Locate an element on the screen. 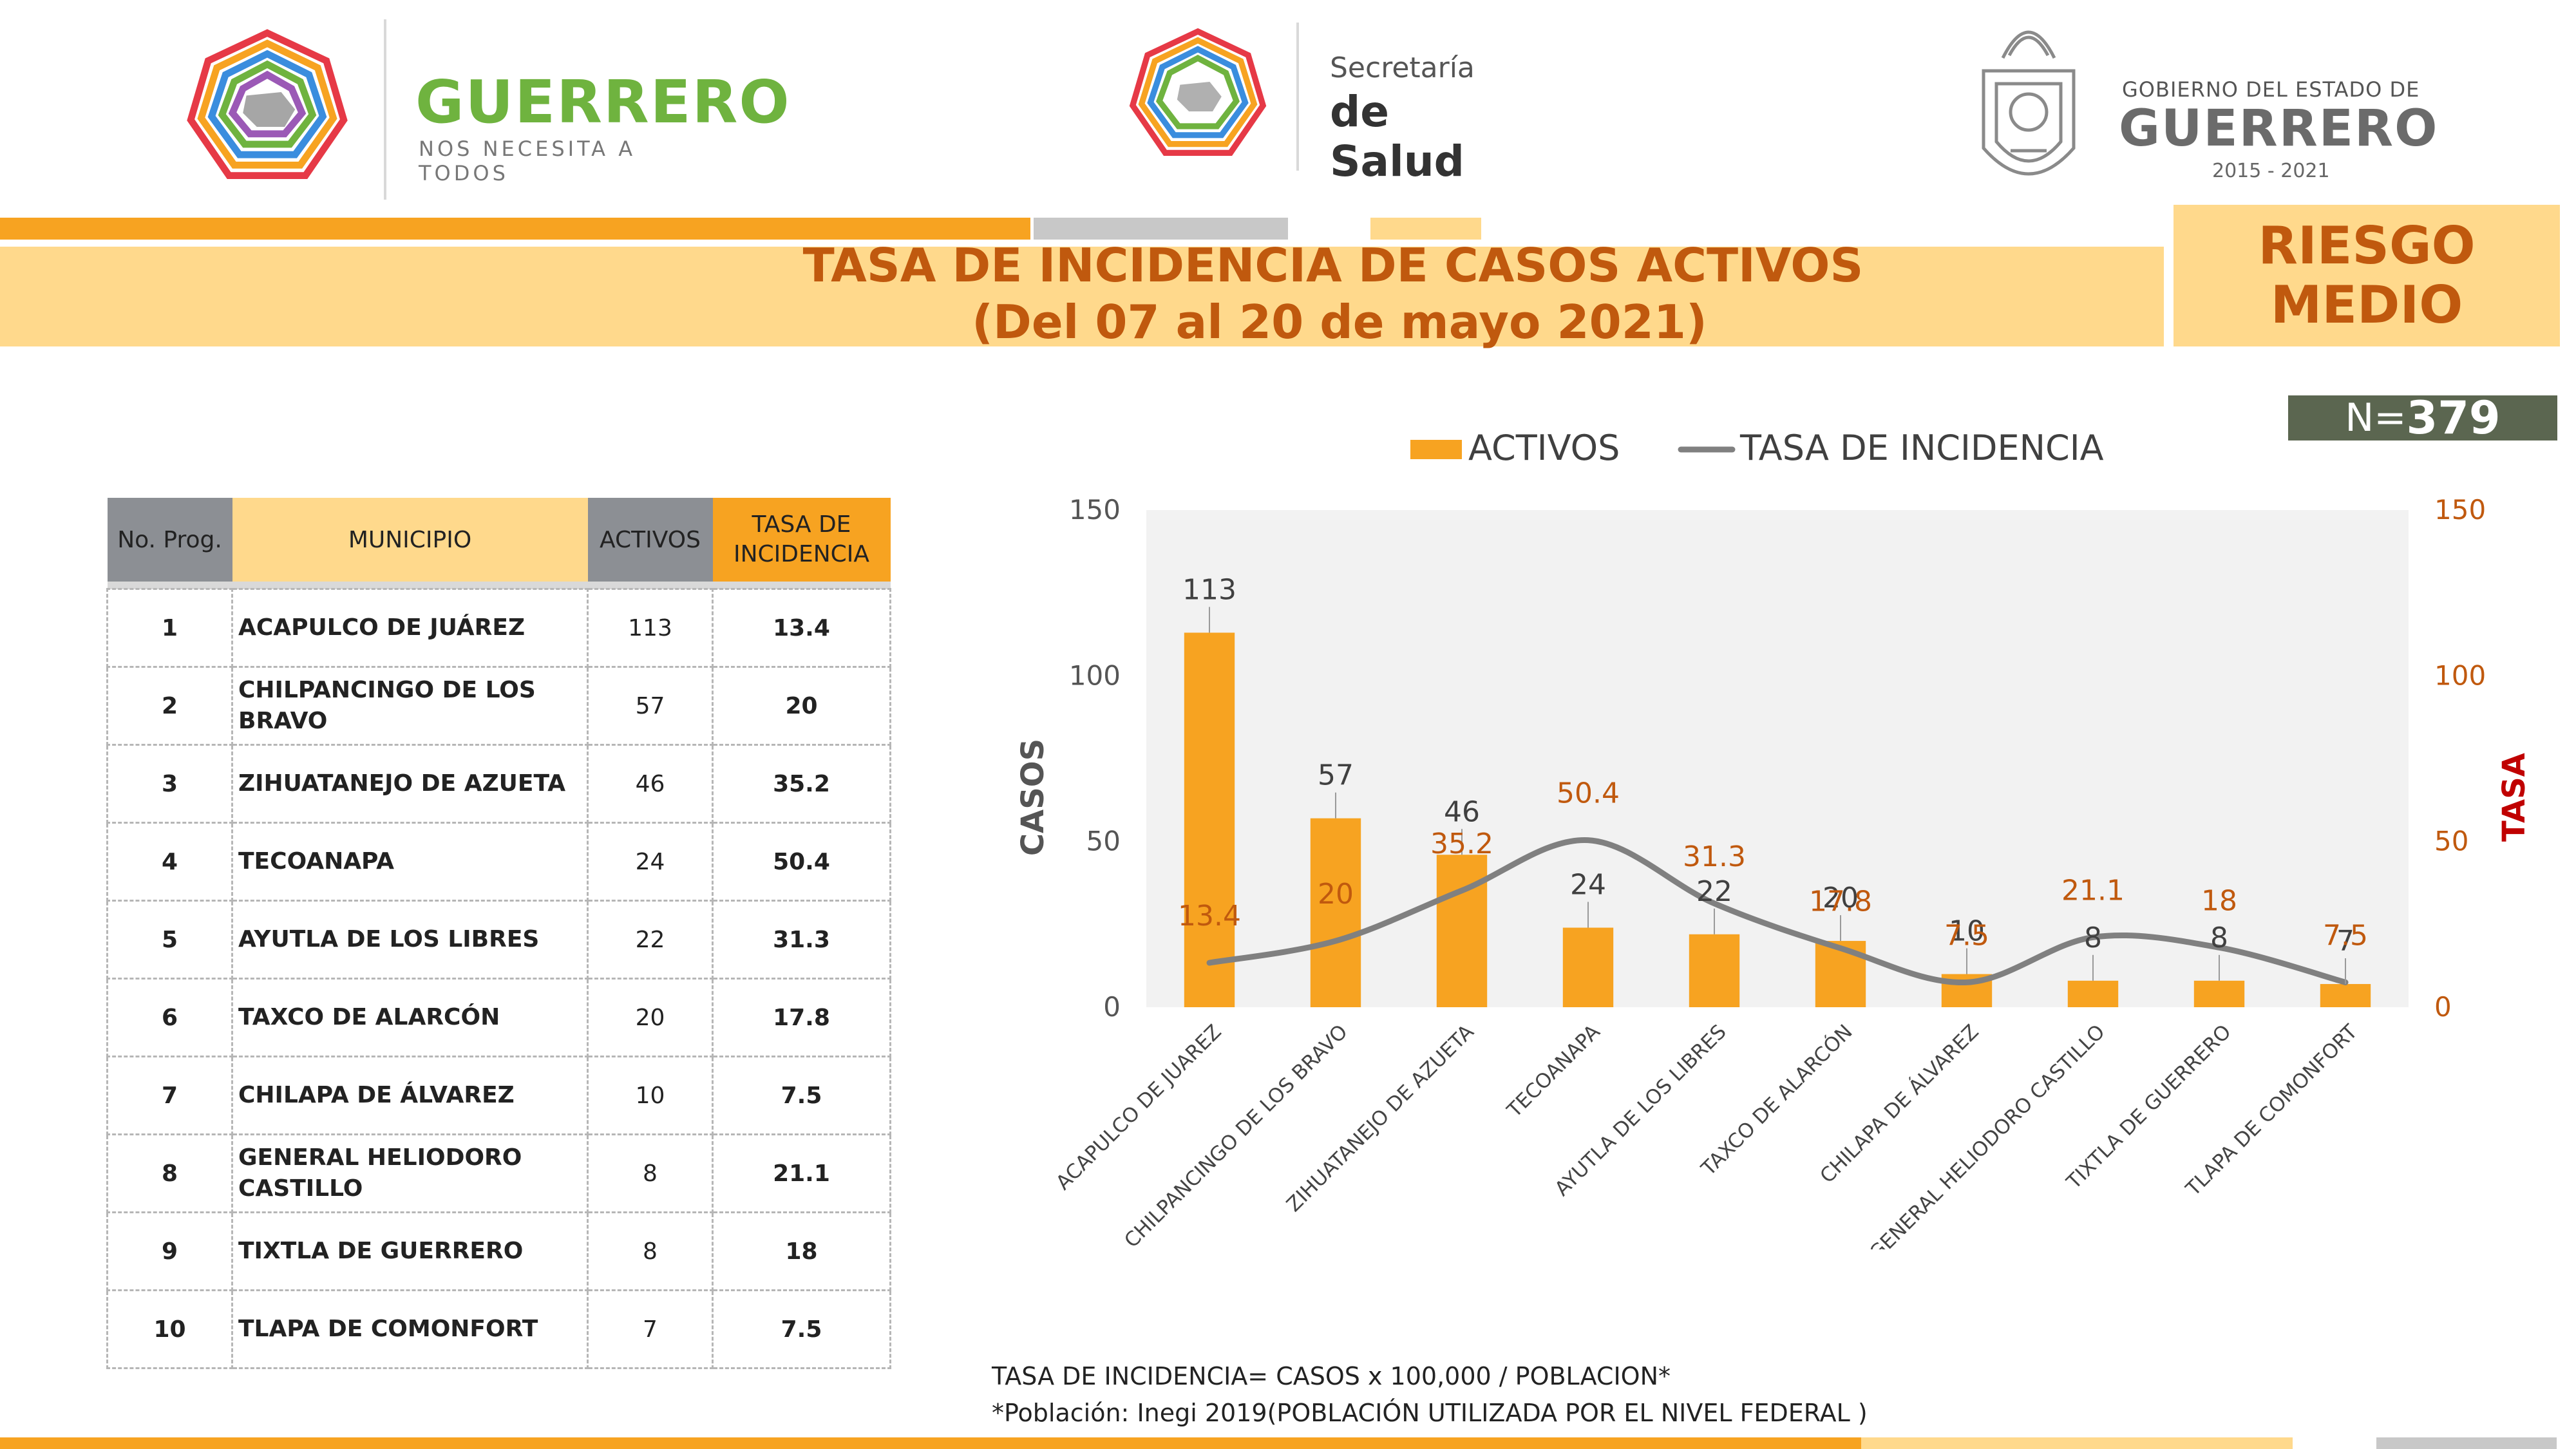  cell-no: 1 is located at coordinates (169, 628).